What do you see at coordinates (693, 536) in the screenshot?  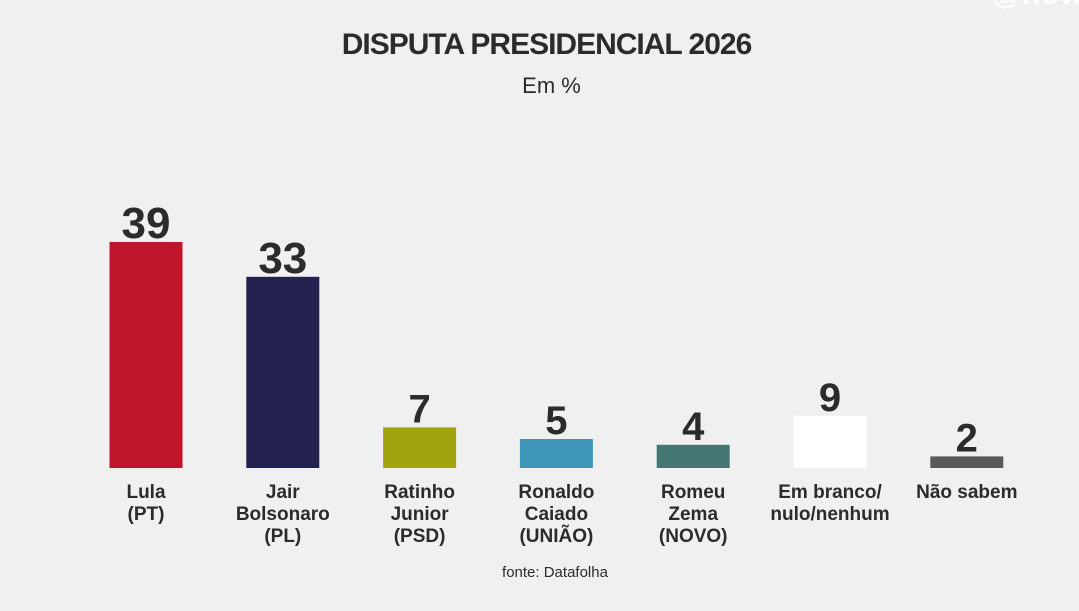 I see `category-label-line: (NOVO)` at bounding box center [693, 536].